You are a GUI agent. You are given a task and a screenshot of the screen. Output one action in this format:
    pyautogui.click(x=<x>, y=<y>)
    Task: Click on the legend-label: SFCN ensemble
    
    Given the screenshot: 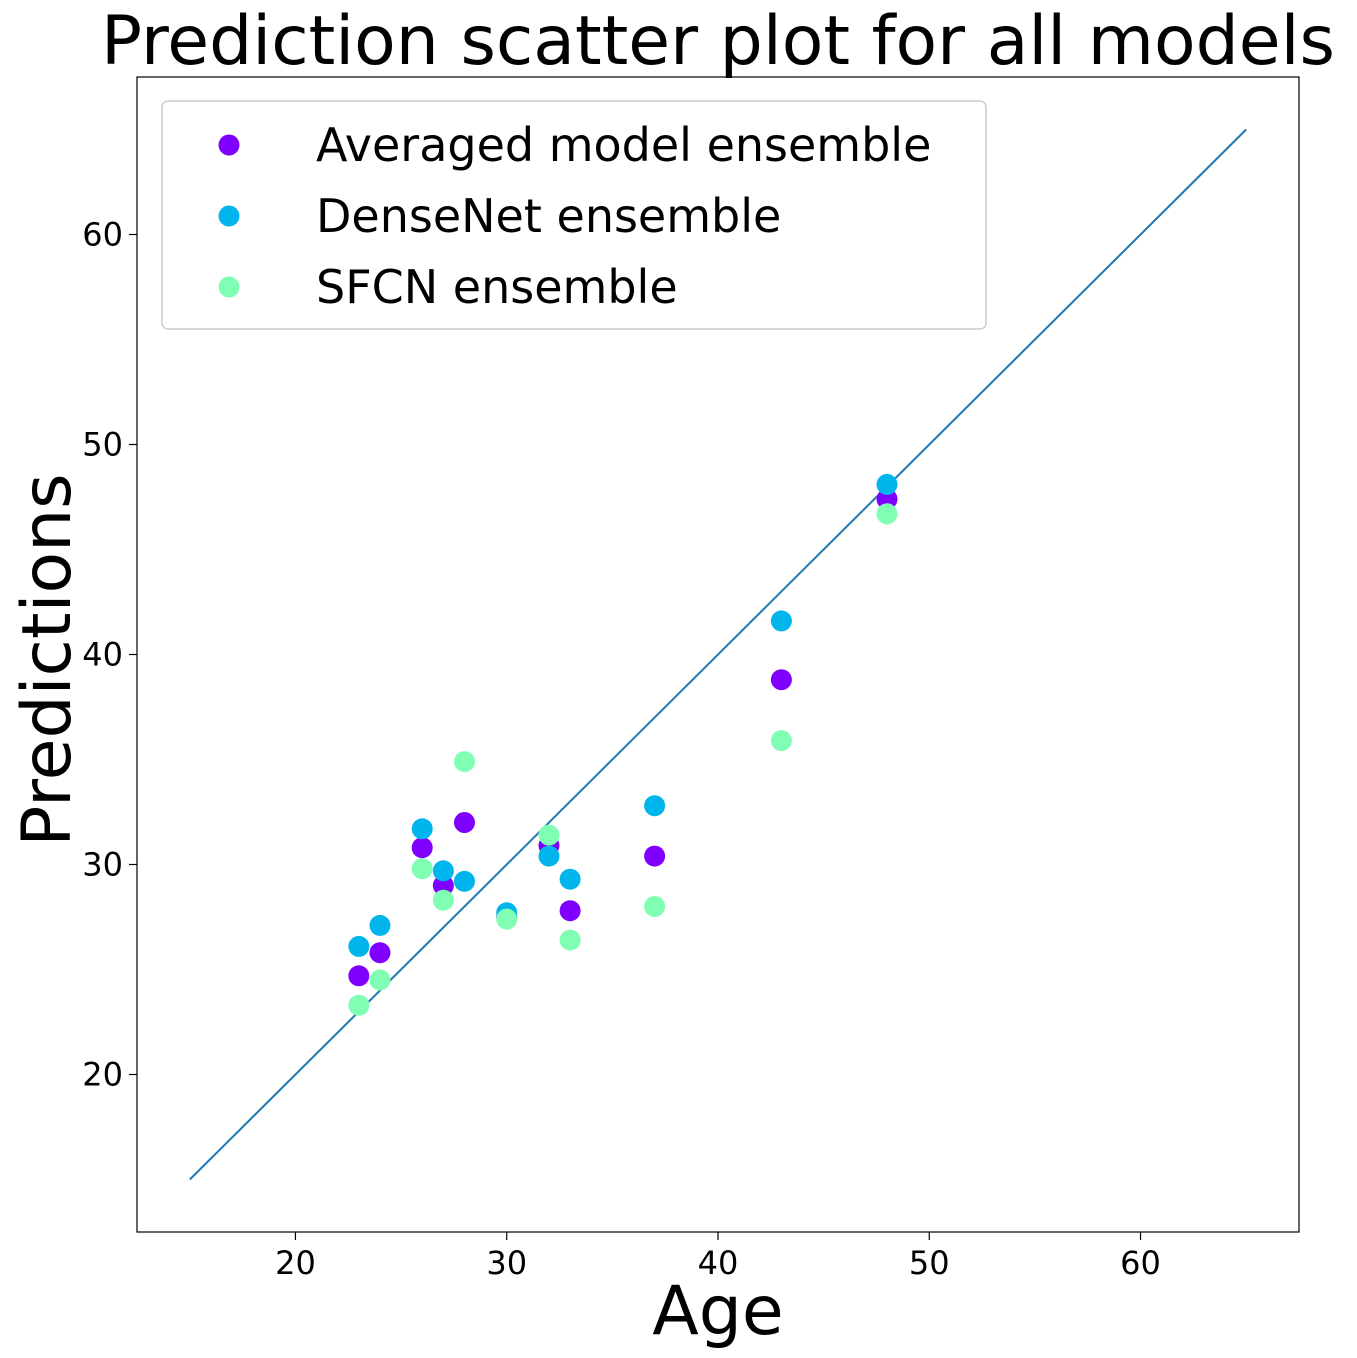 What is the action you would take?
    pyautogui.click(x=497, y=287)
    